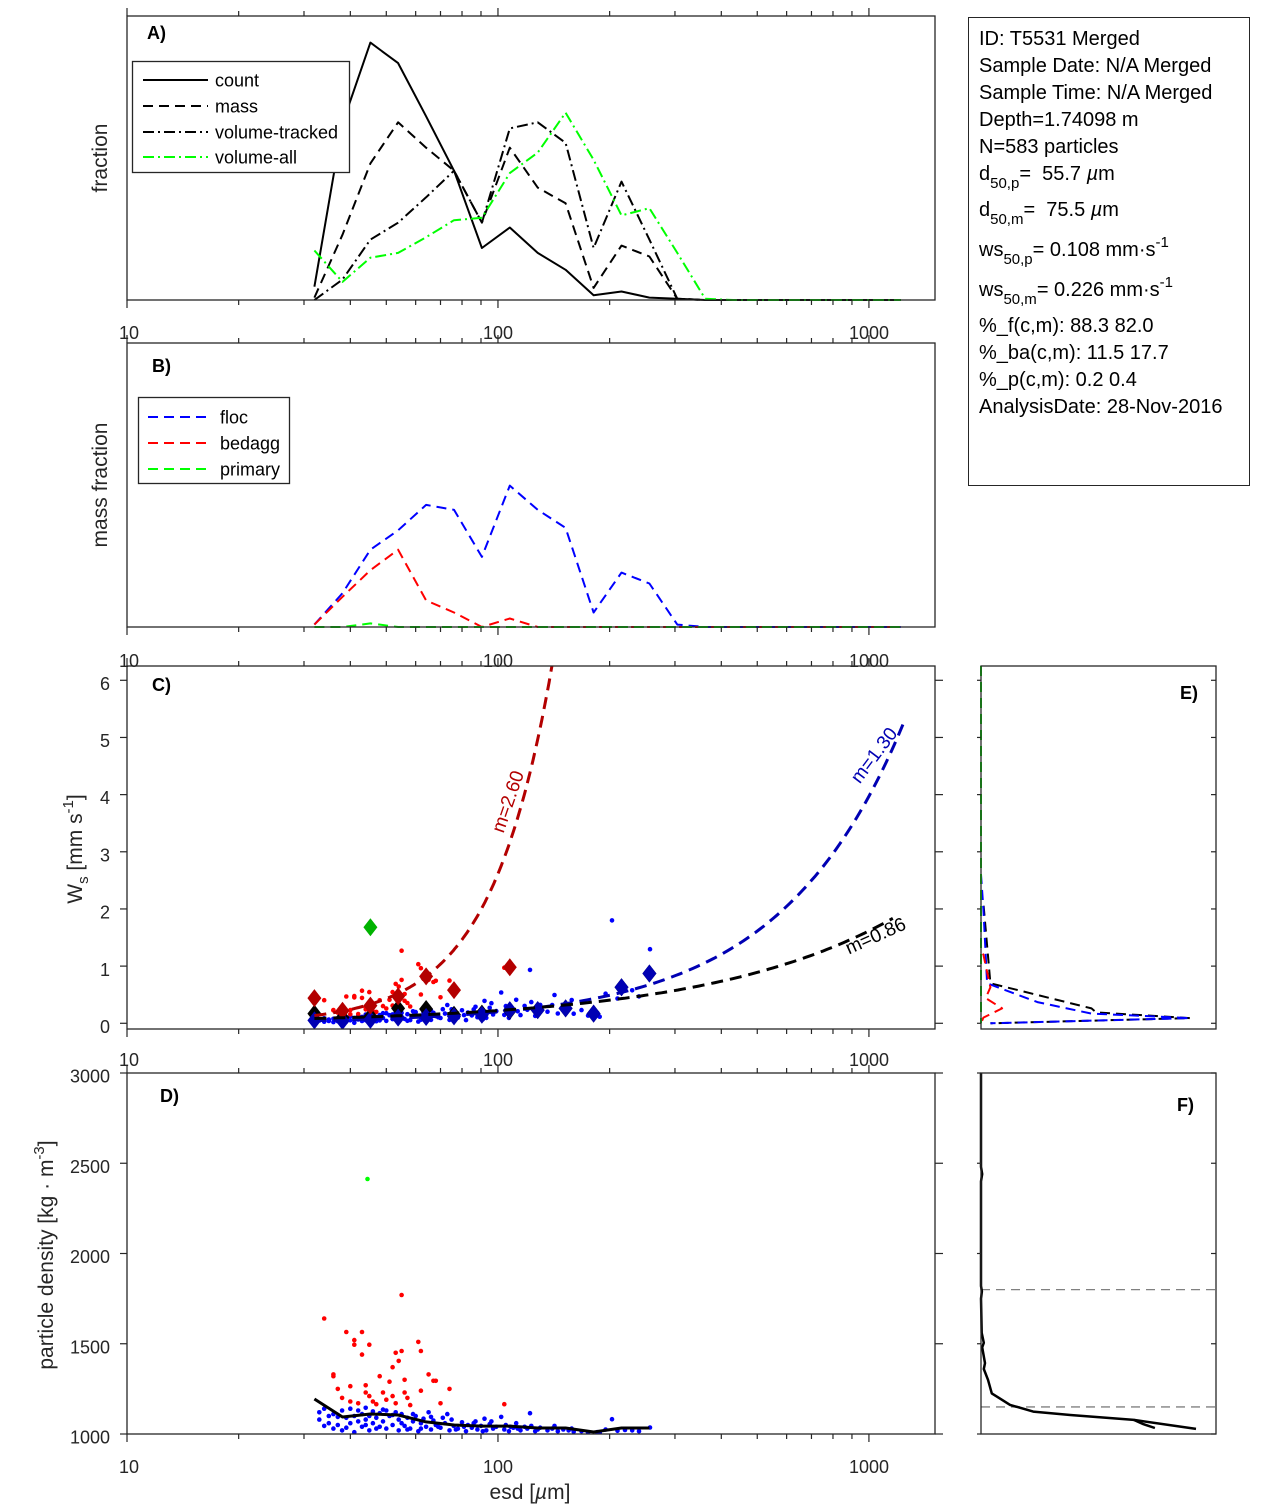 This screenshot has height=1511, width=1270. I want to click on x-axis-label: esd [µm], so click(530, 1492).